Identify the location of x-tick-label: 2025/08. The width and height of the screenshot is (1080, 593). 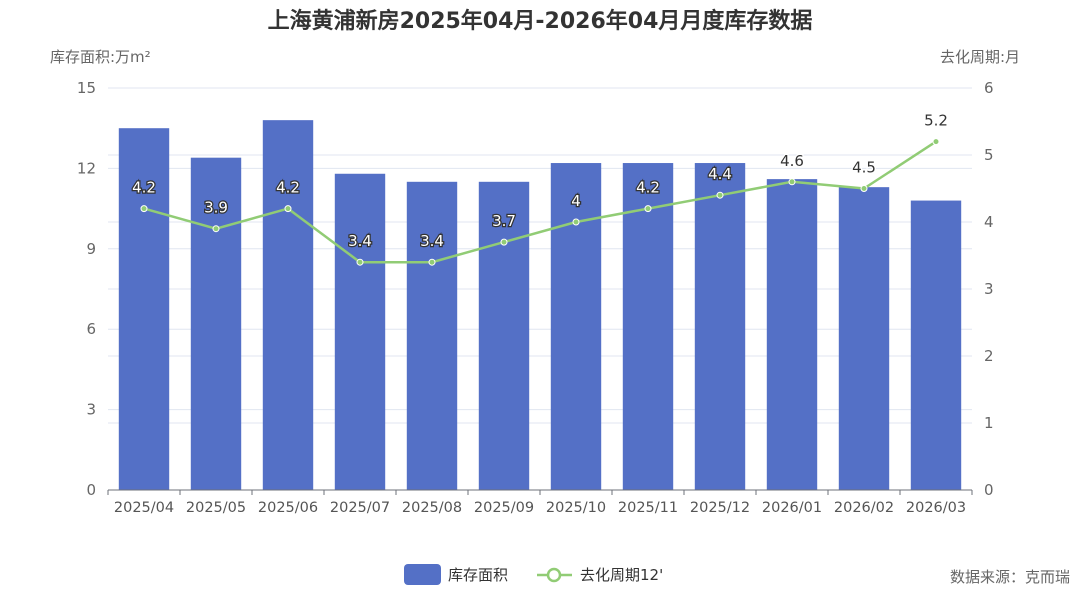
(432, 508).